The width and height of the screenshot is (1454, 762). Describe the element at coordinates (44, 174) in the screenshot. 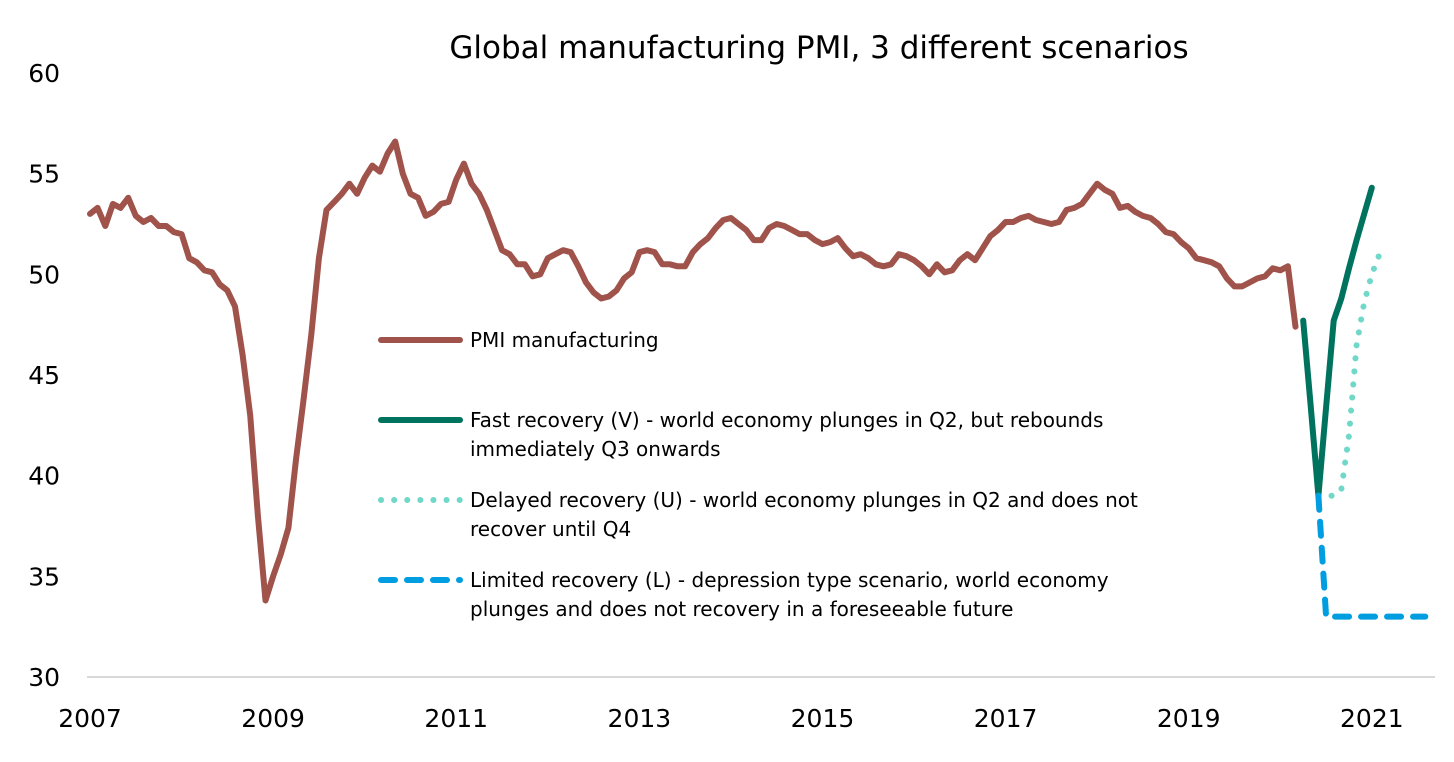

I see `y-tick-label: 55` at that location.